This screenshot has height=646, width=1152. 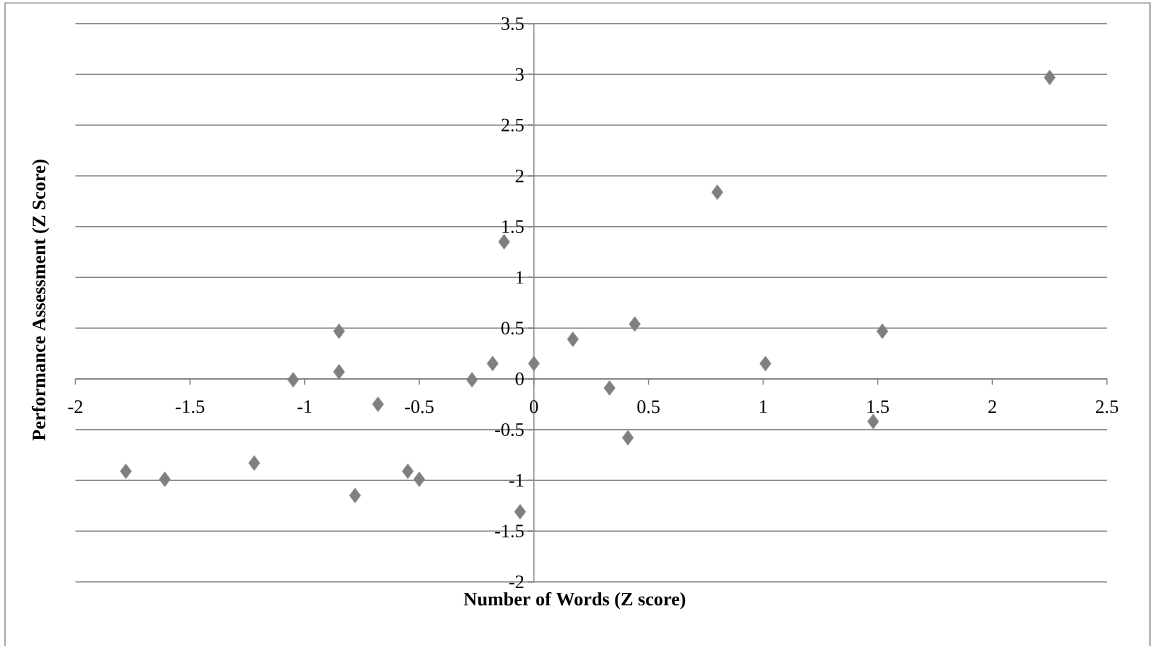 What do you see at coordinates (419, 407) in the screenshot?
I see `x-tick-label: -0.5` at bounding box center [419, 407].